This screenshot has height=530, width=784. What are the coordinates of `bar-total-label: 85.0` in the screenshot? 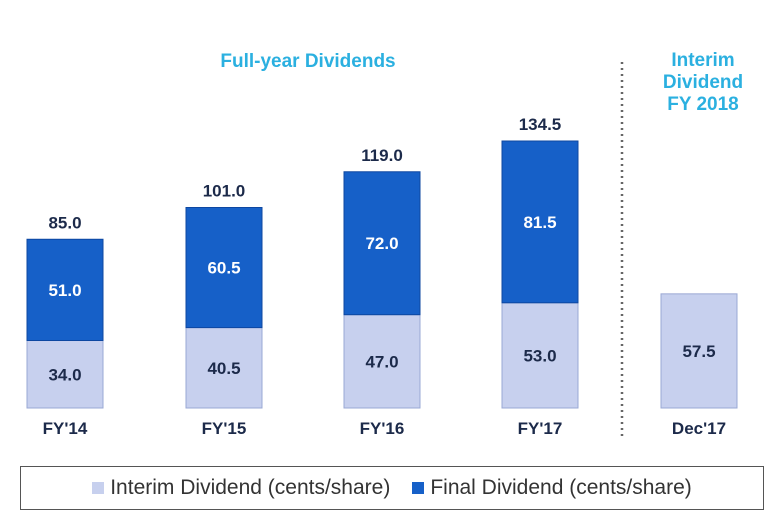 It's located at (64, 222).